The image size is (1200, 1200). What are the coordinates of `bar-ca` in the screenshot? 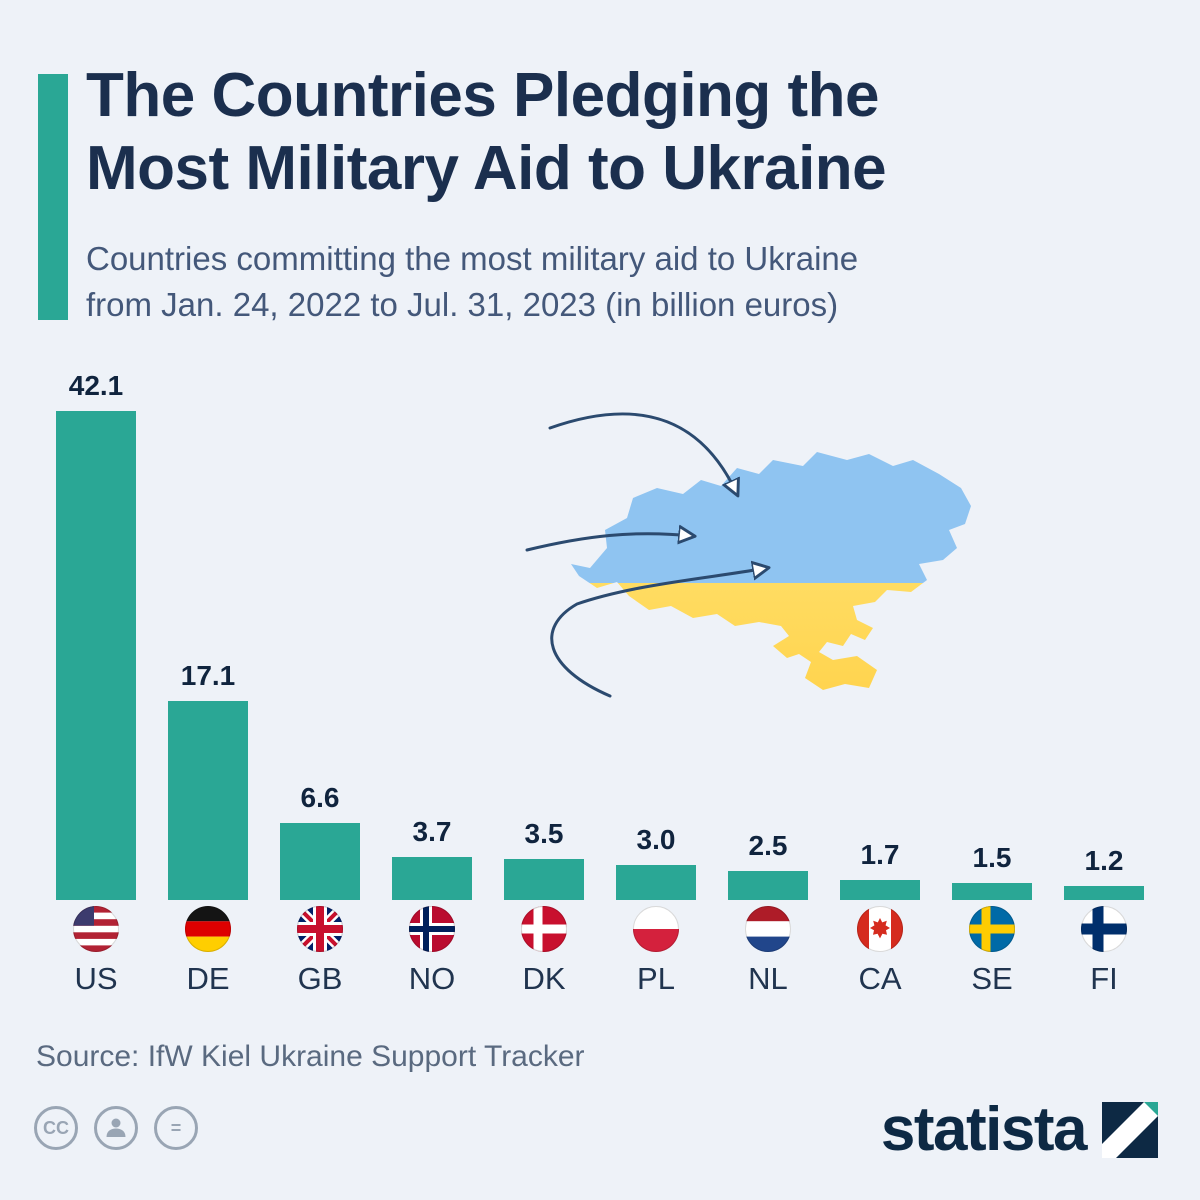 It's located at (880, 890).